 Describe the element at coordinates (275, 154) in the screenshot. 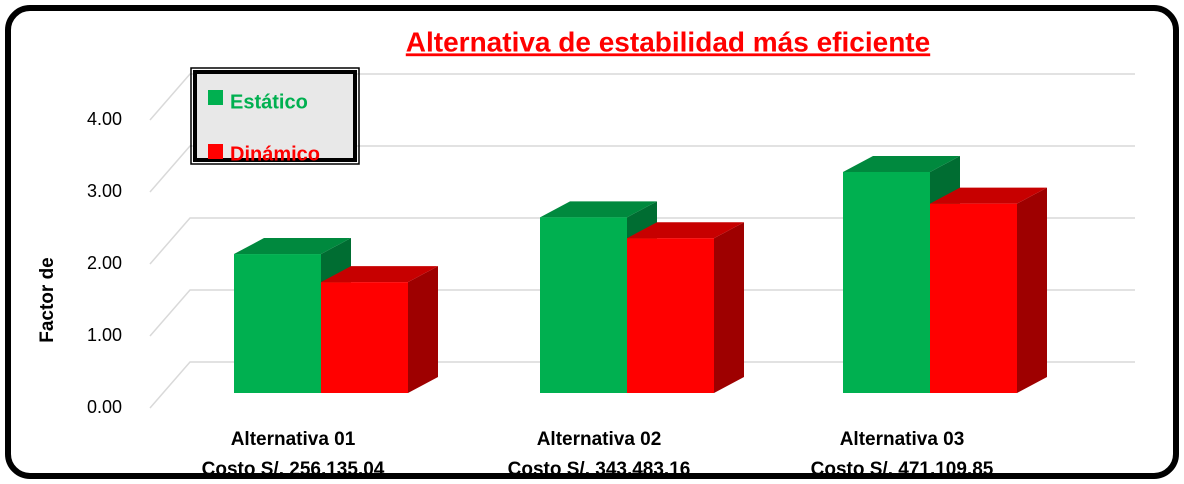

I see `legend-label: Dinámico` at that location.